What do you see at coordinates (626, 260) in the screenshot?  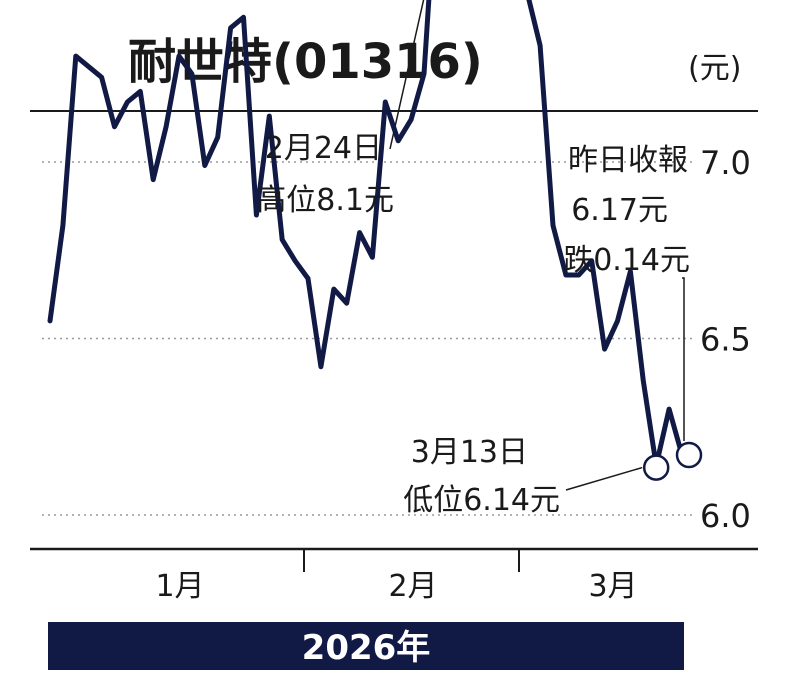 I see `close-change-label: 跌0.14元` at bounding box center [626, 260].